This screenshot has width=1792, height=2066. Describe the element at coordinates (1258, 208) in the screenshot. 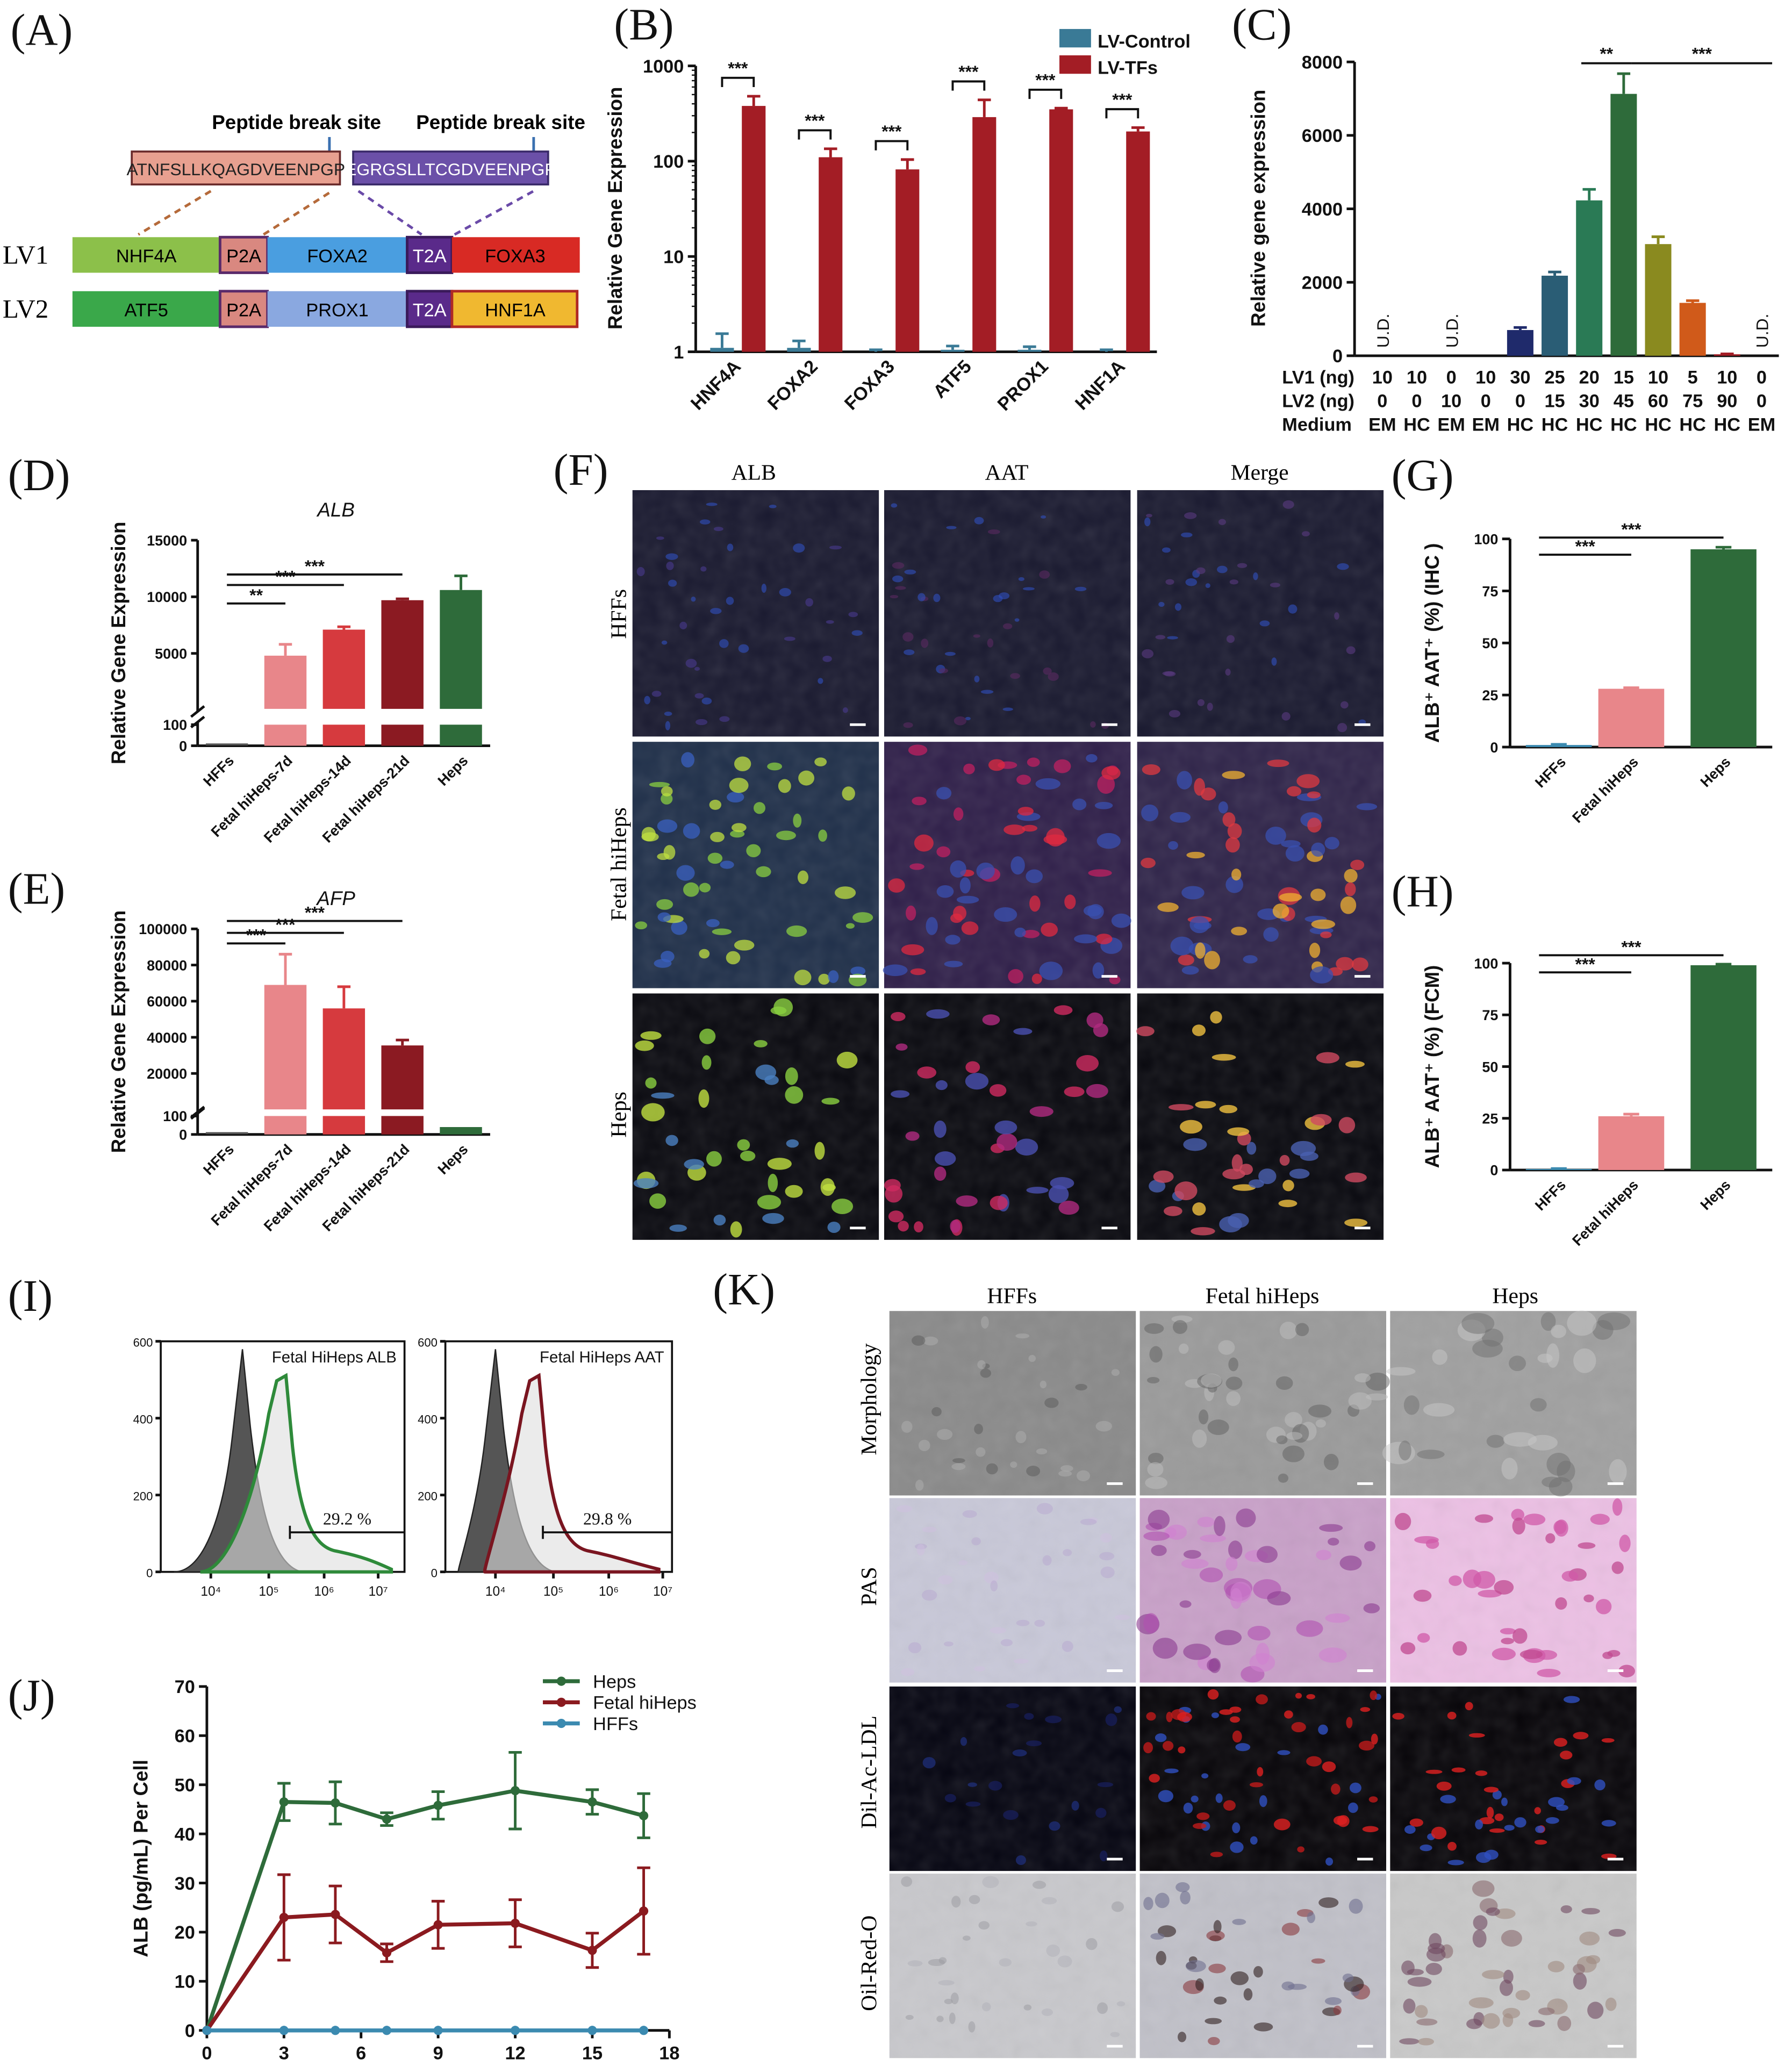

I see `chart-c-y-label: Relative gene expression` at that location.